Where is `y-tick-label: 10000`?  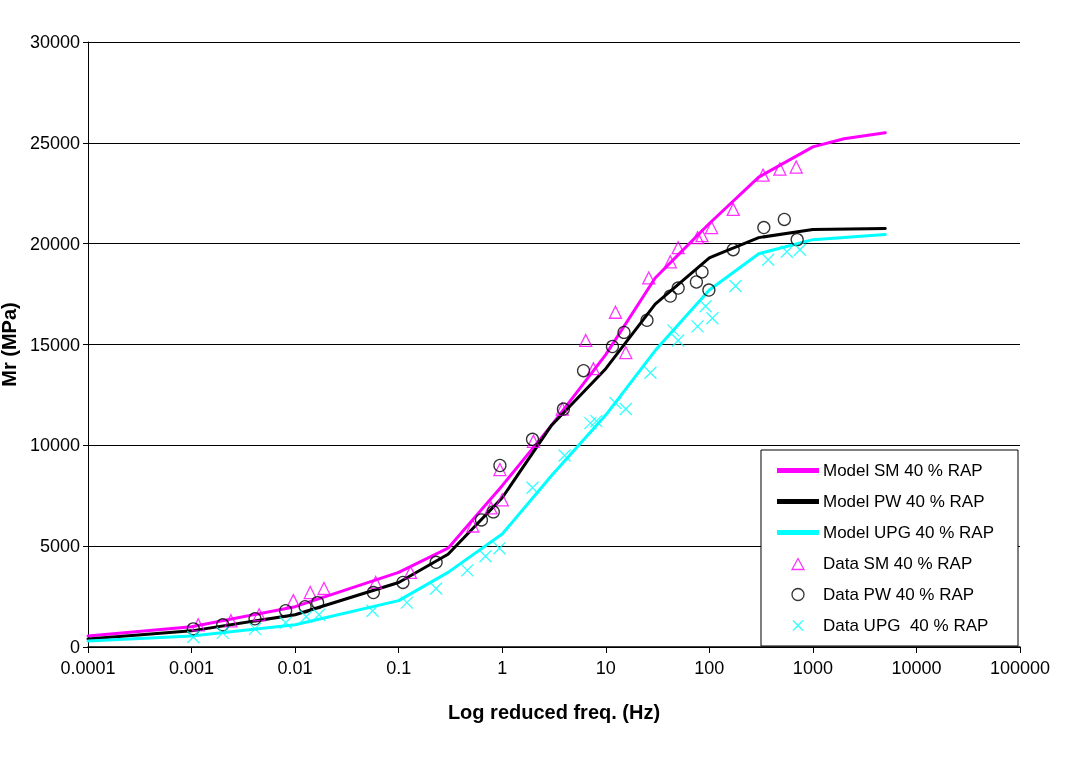
y-tick-label: 10000 is located at coordinates (54, 445).